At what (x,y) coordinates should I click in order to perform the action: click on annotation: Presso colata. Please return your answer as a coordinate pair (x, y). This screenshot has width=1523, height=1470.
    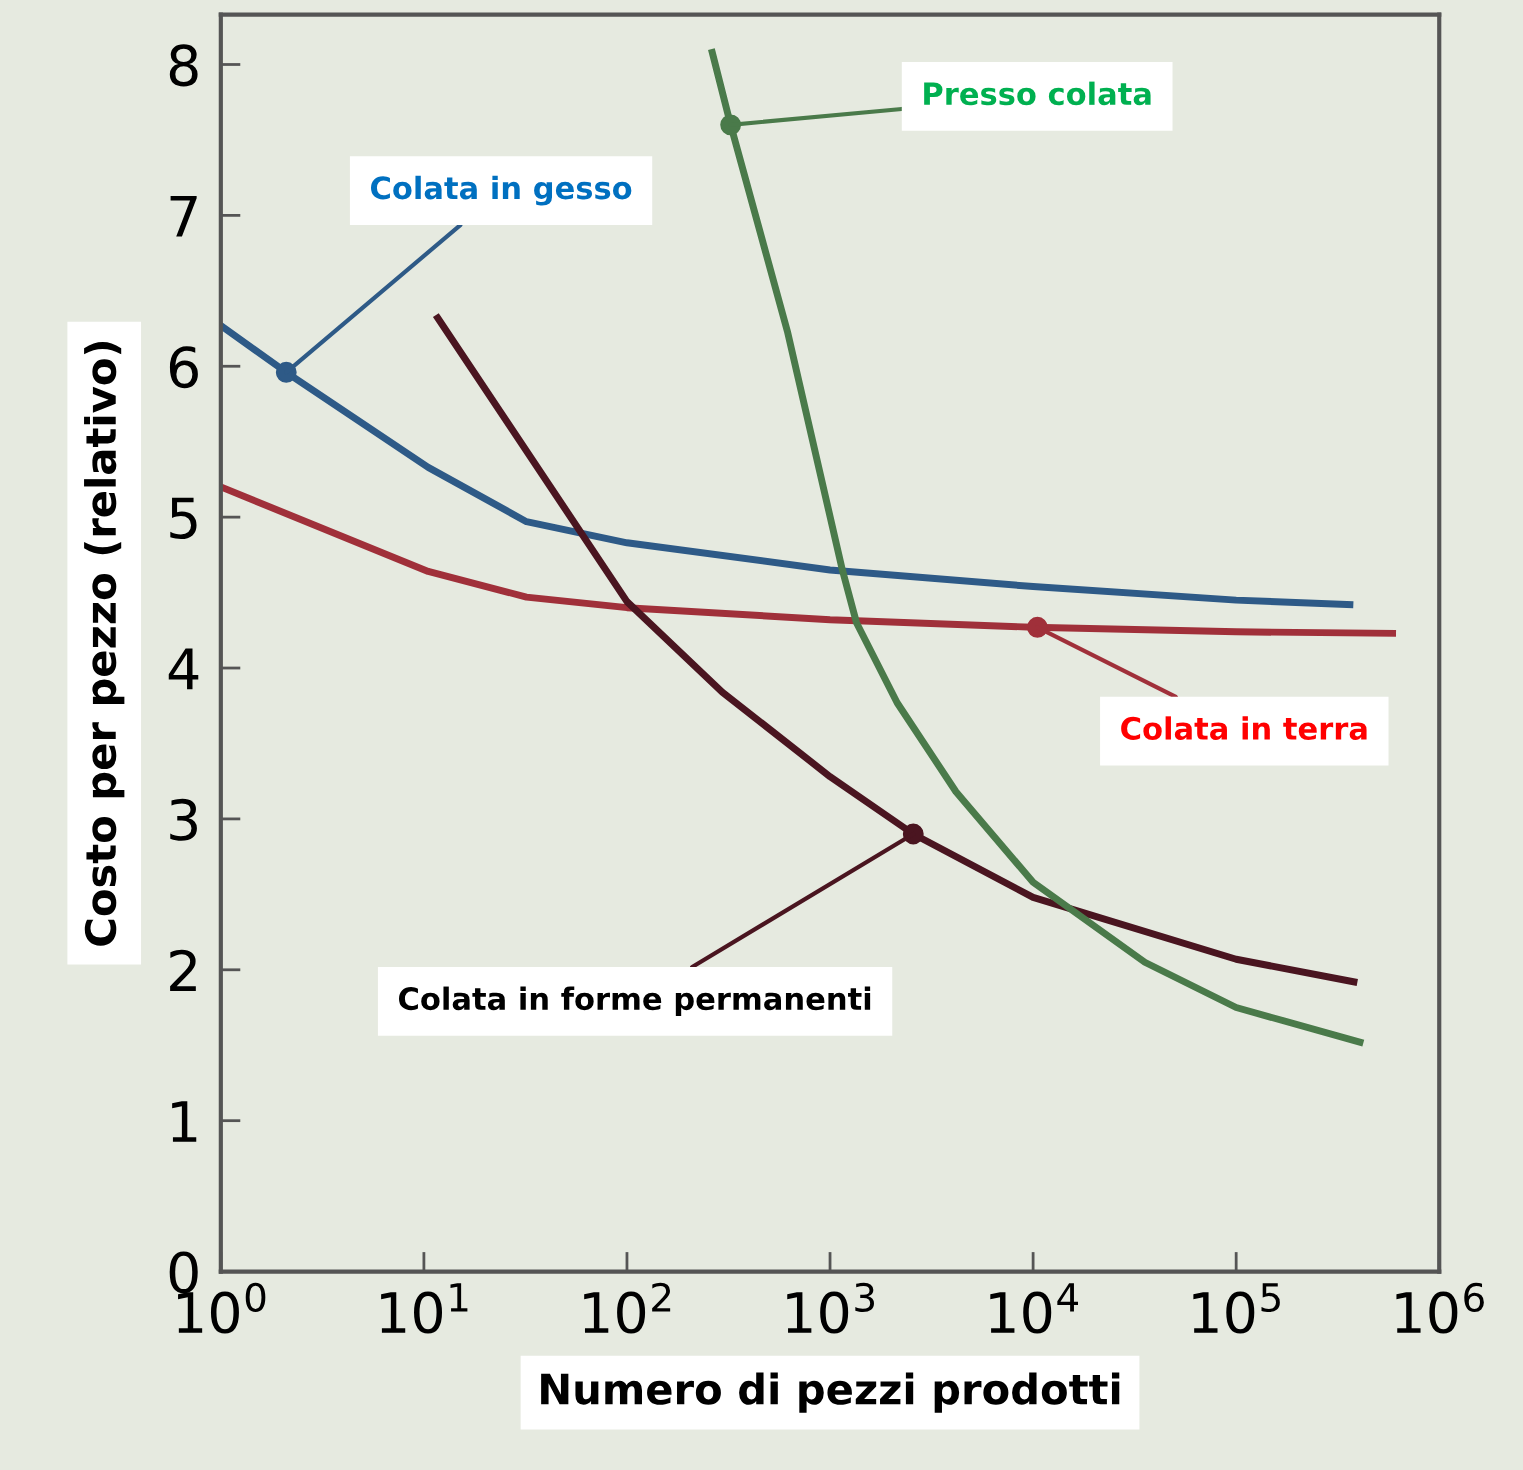
    Looking at the image, I should click on (1037, 93).